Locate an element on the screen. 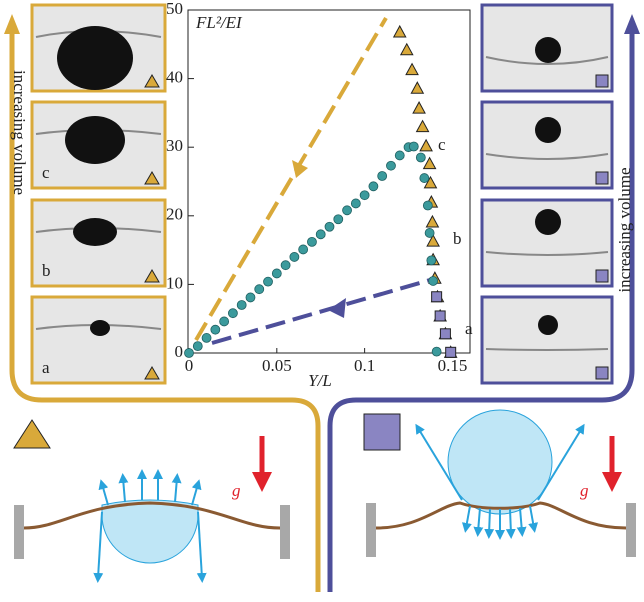 Image resolution: width=644 pixels, height=602 pixels. right-axis-label: increasing volume is located at coordinates (624, 229).